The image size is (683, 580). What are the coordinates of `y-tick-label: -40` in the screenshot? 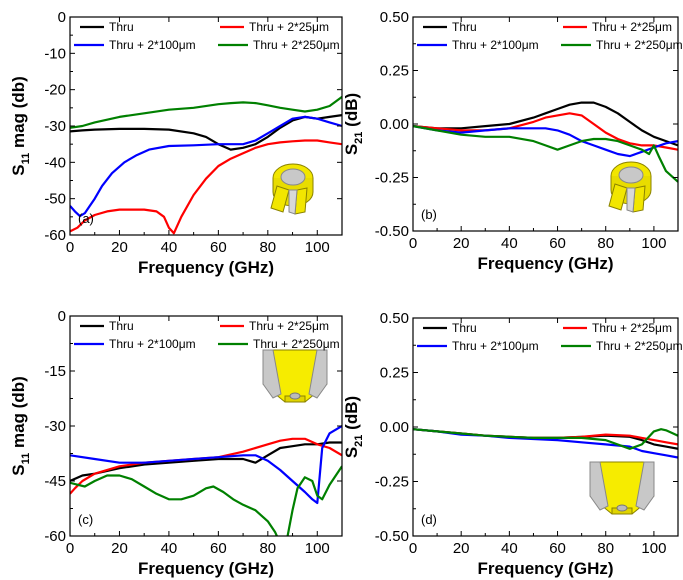 It's located at (55, 162).